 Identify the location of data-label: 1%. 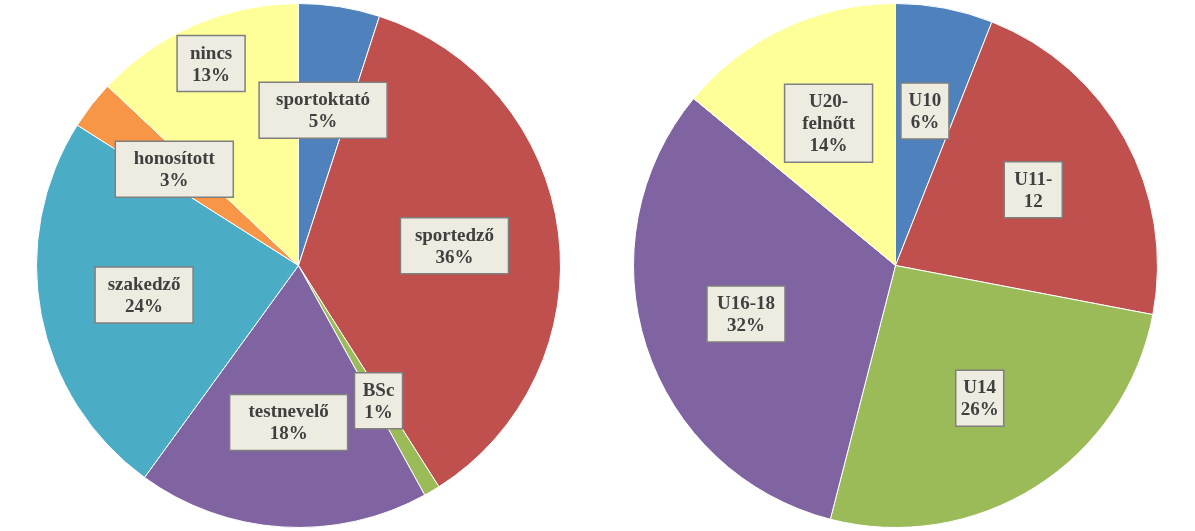
(378, 411).